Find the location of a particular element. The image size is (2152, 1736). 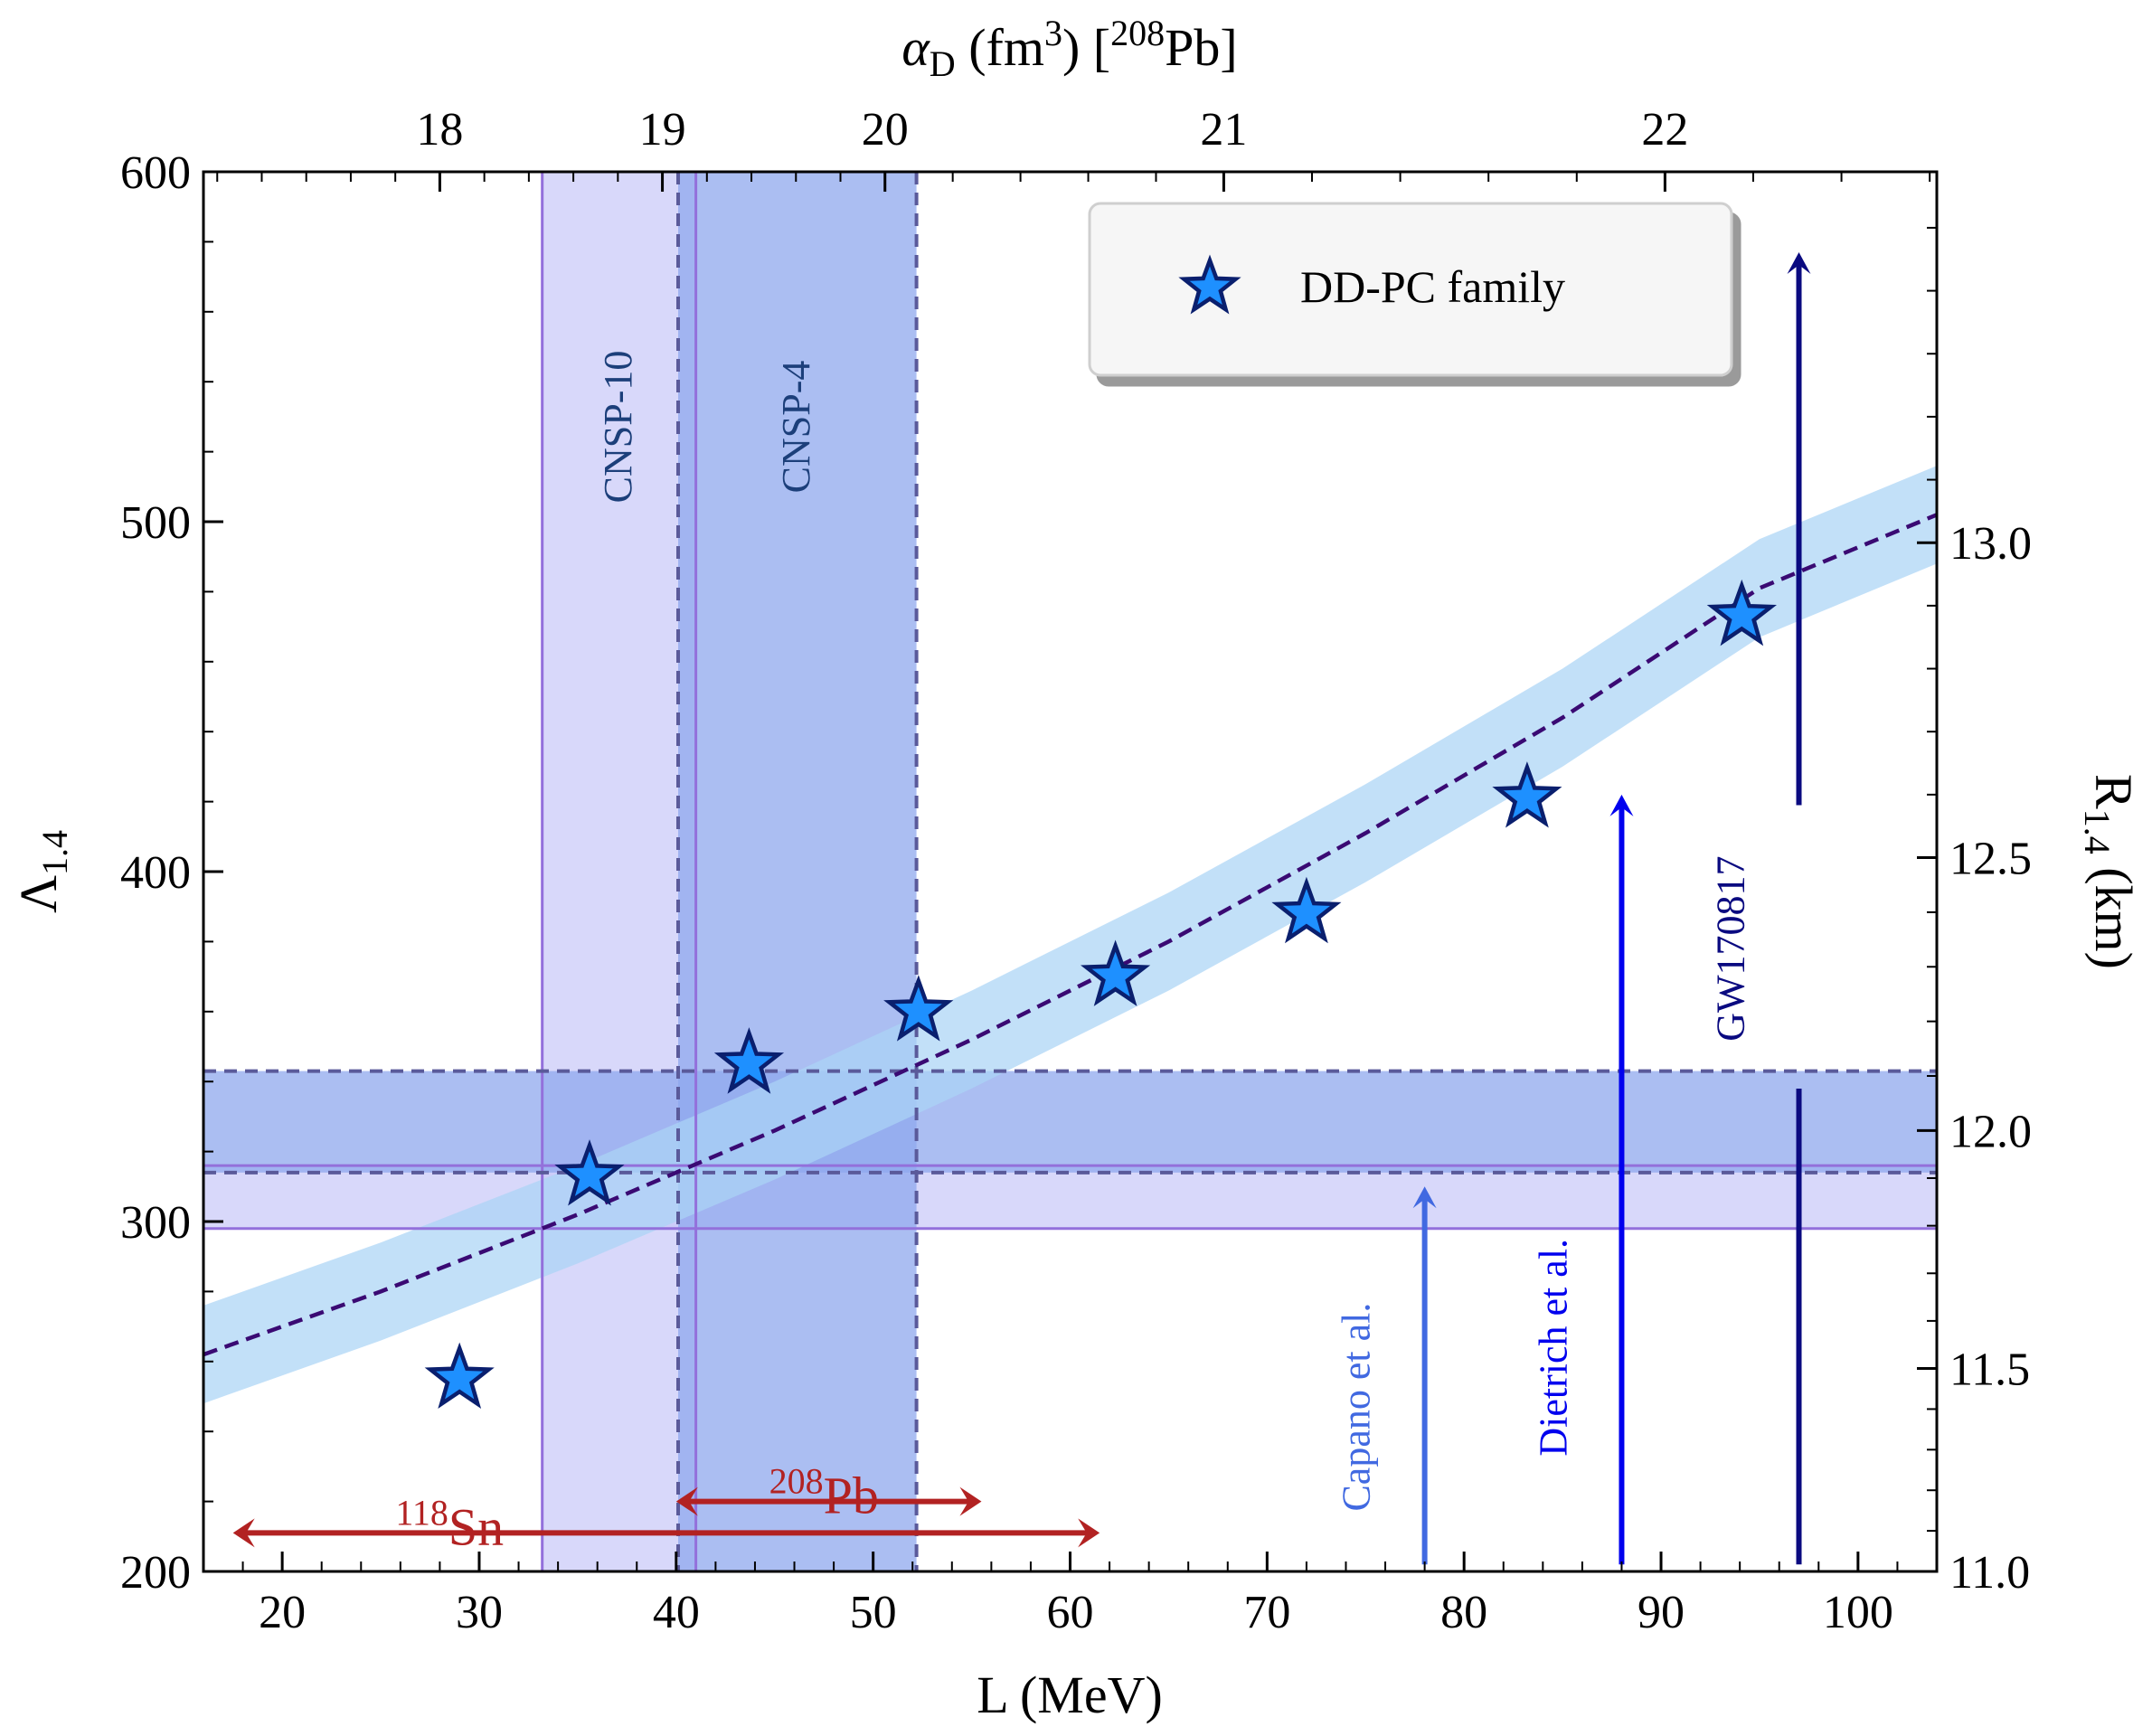

band-label-cnsp-4: CNSP-4 is located at coordinates (796, 428).